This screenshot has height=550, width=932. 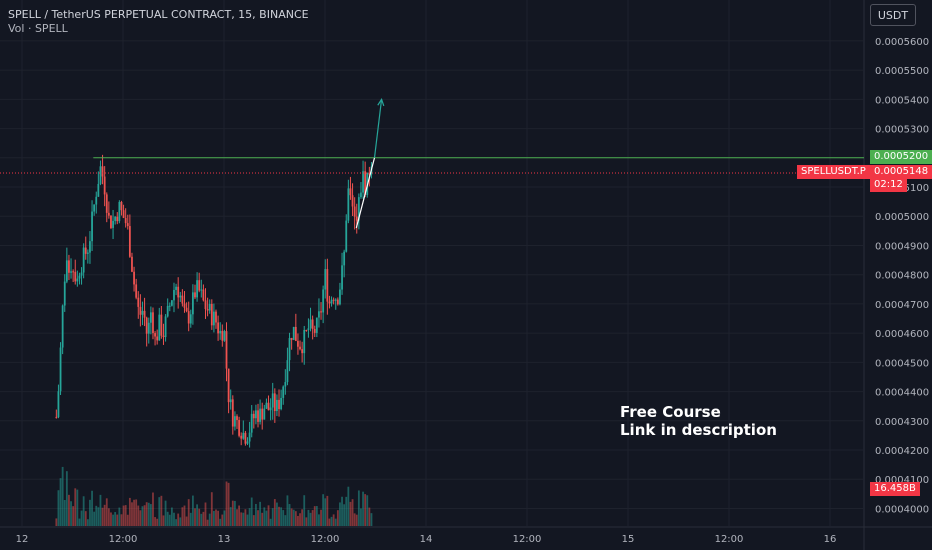 What do you see at coordinates (902, 42) in the screenshot?
I see `y-tick-label: 0.0005600` at bounding box center [902, 42].